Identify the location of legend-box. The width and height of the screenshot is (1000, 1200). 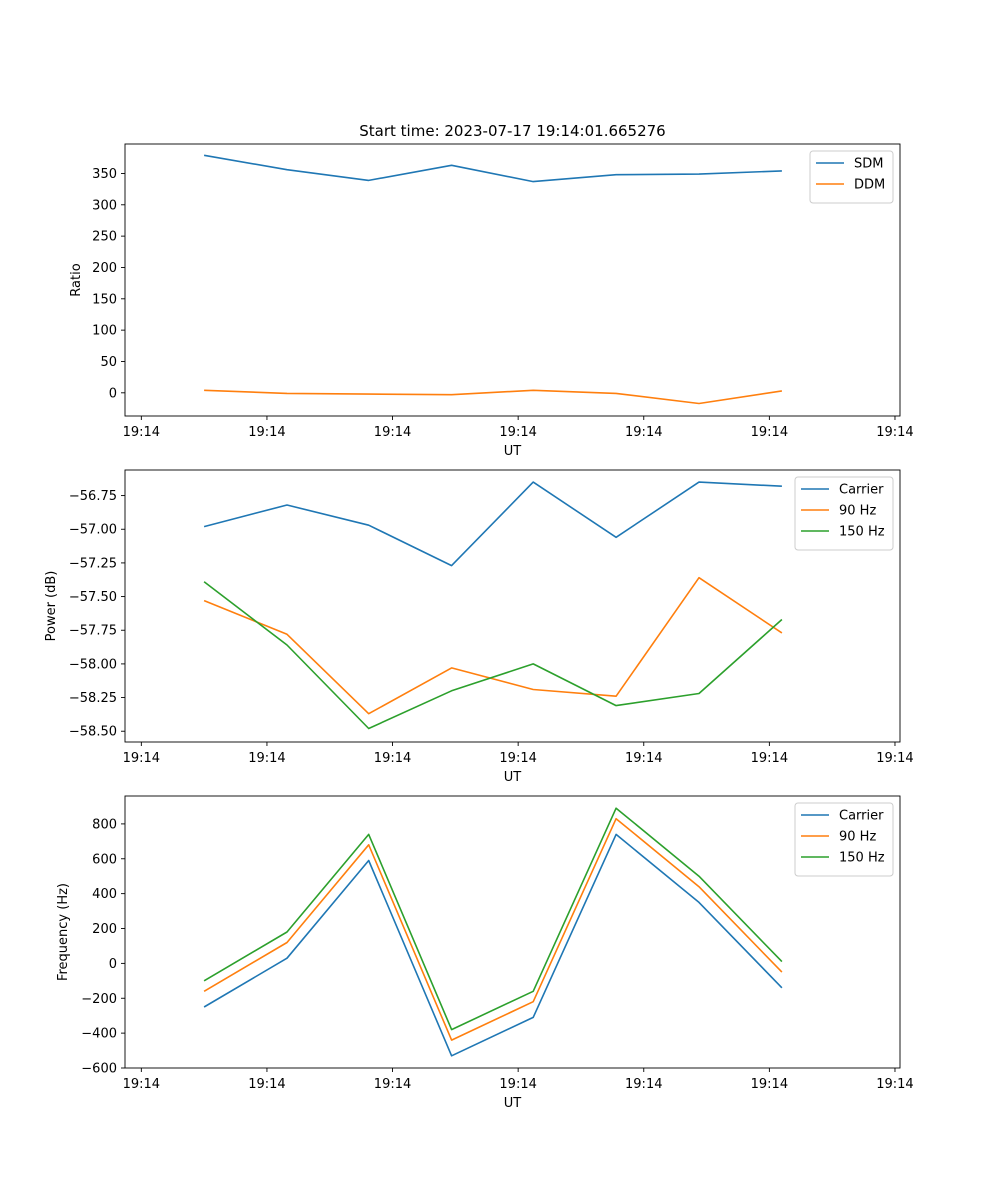
(851, 177).